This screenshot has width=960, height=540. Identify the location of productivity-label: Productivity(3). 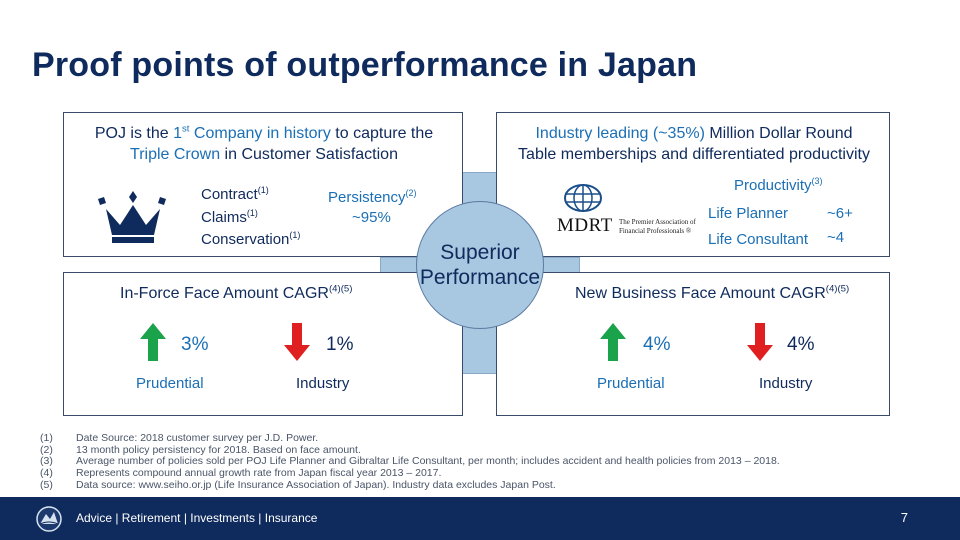
(778, 185).